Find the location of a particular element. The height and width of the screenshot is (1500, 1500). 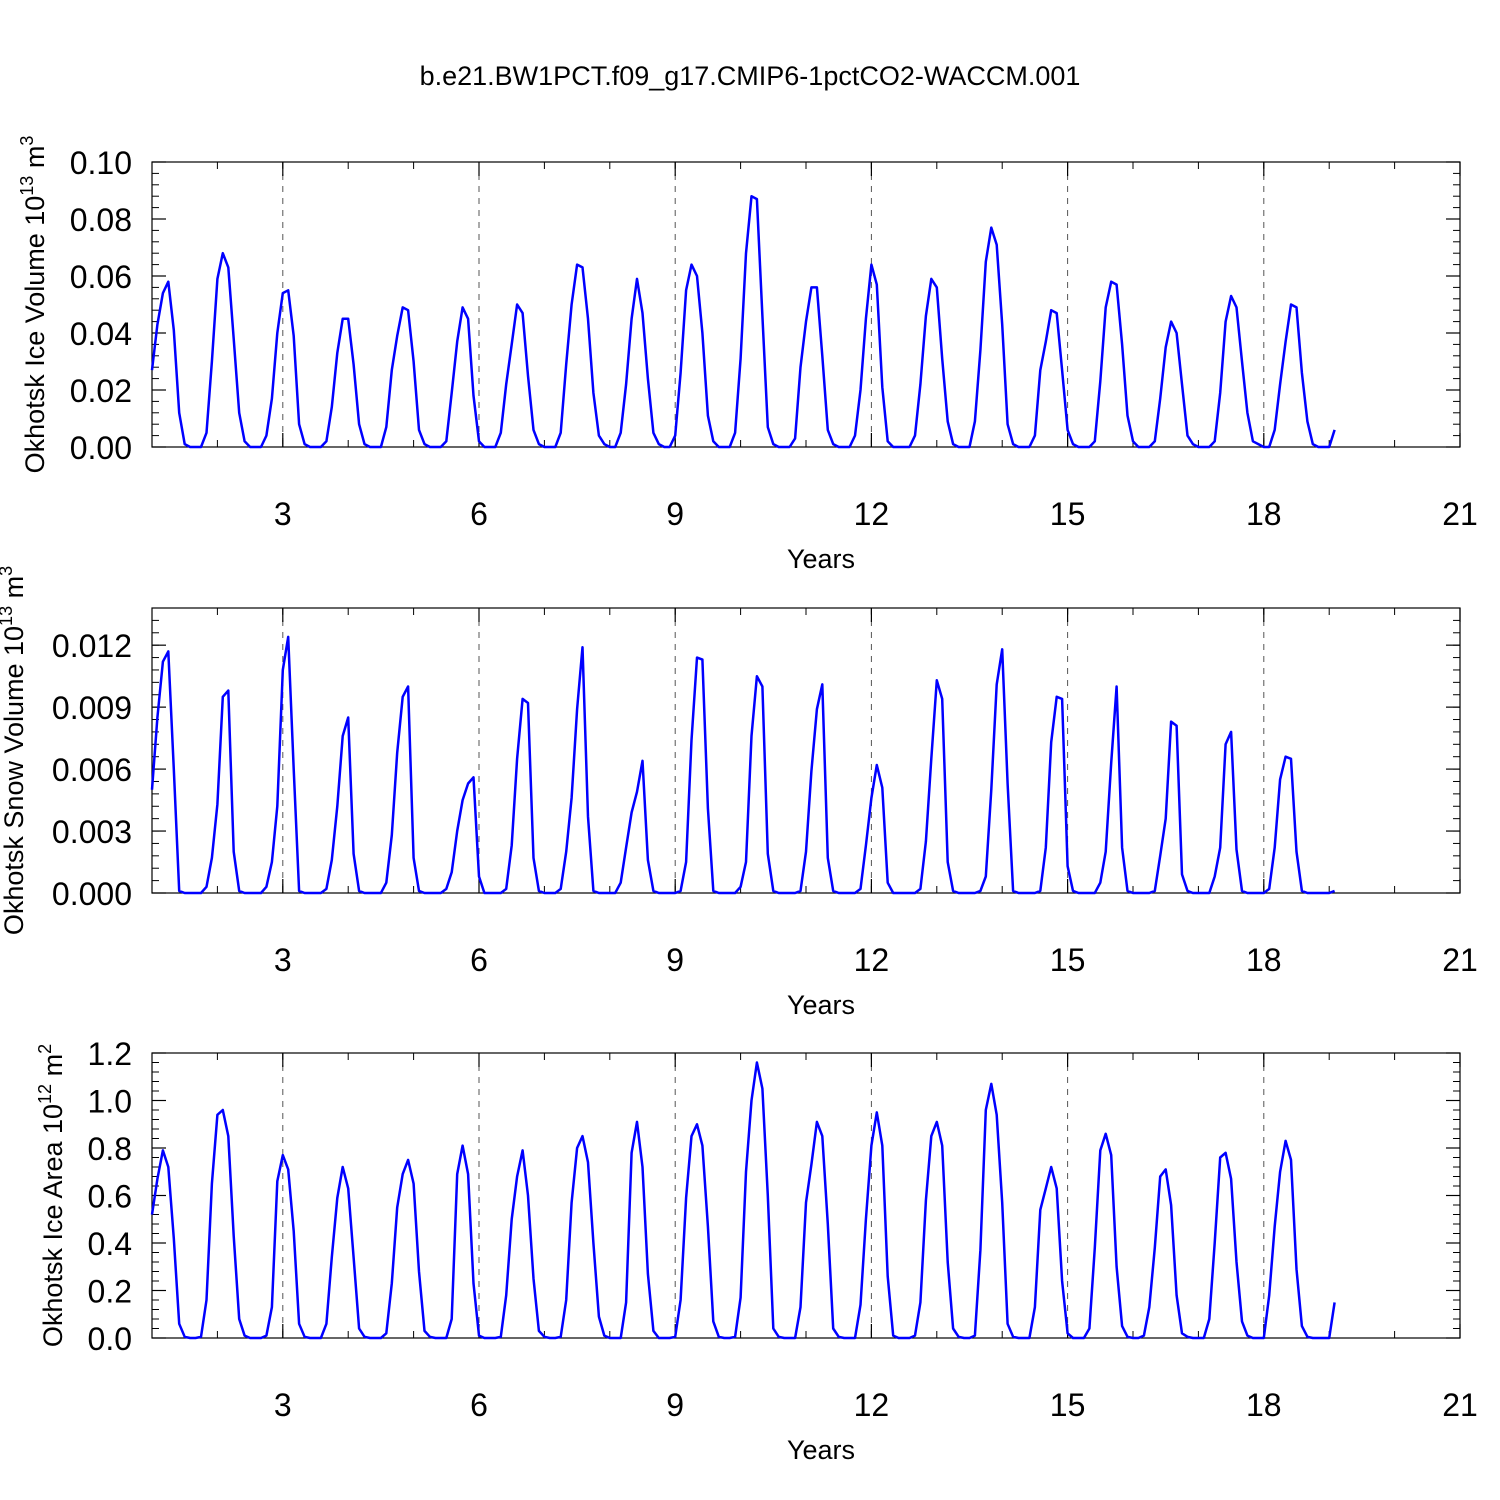

y-tick-label: 0.006 is located at coordinates (92, 770).